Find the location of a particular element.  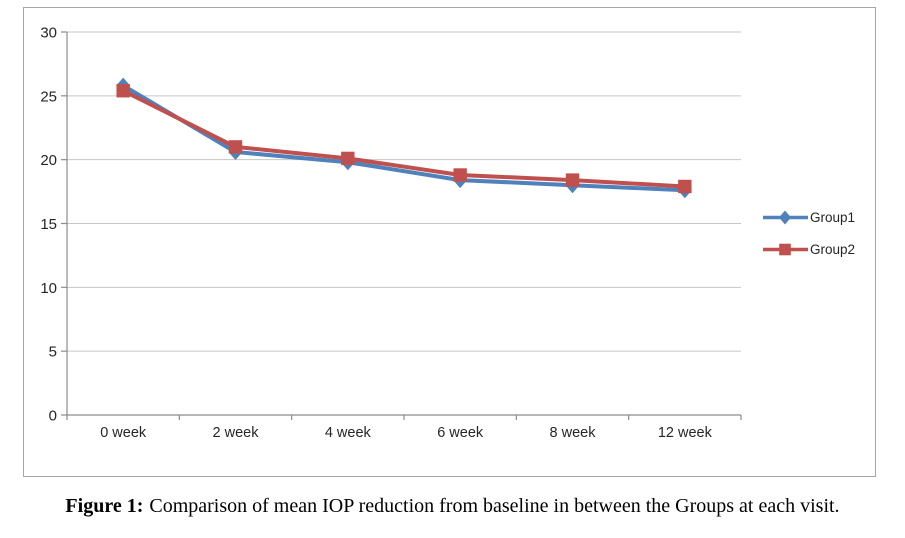

legend-item-group1: Group1 is located at coordinates (808, 217).